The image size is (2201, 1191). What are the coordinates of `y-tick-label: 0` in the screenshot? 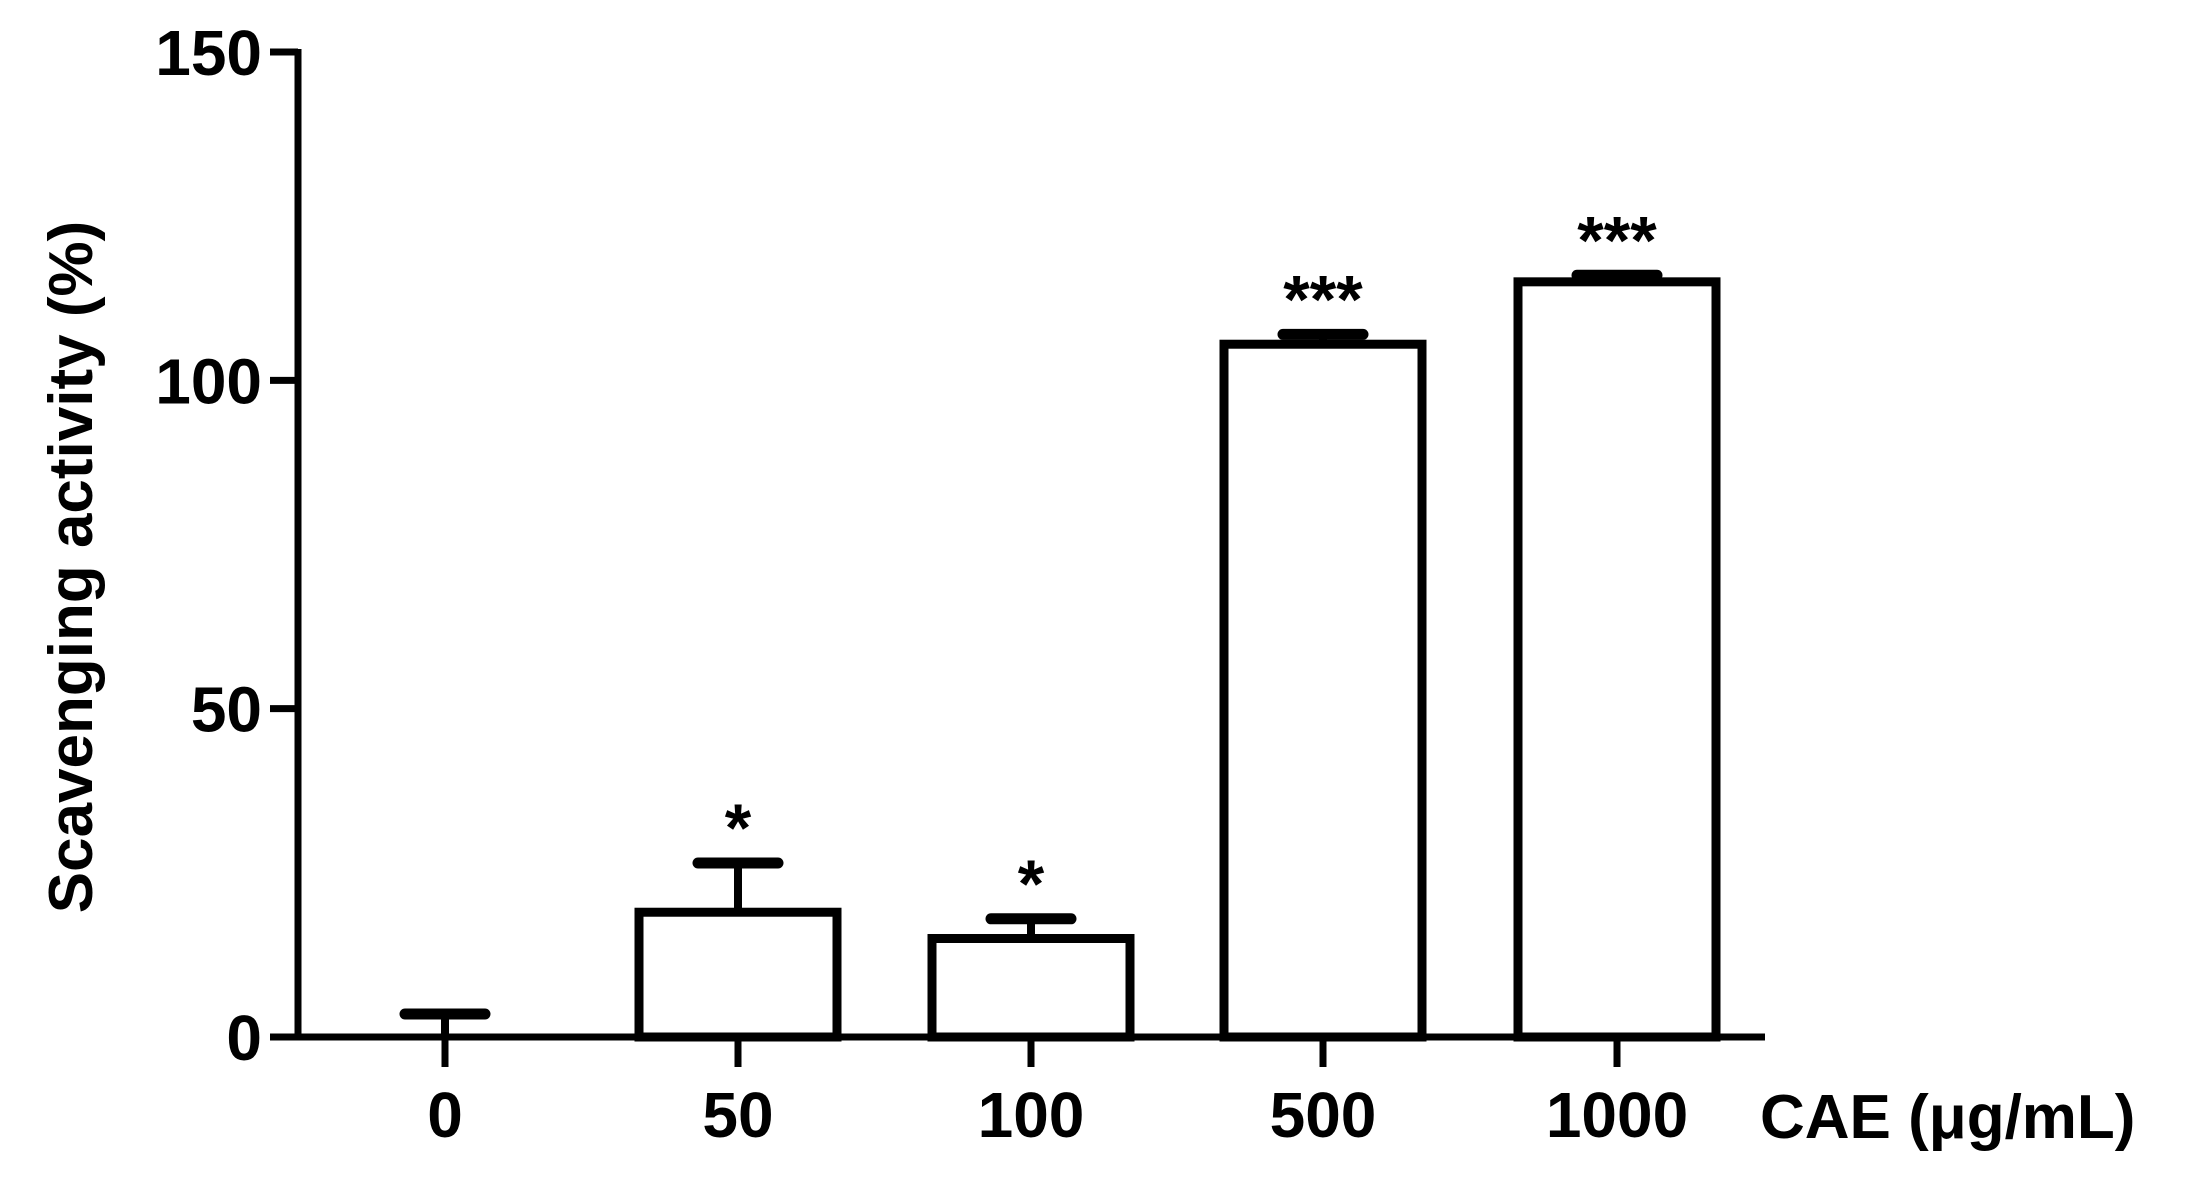 It's located at (244, 1038).